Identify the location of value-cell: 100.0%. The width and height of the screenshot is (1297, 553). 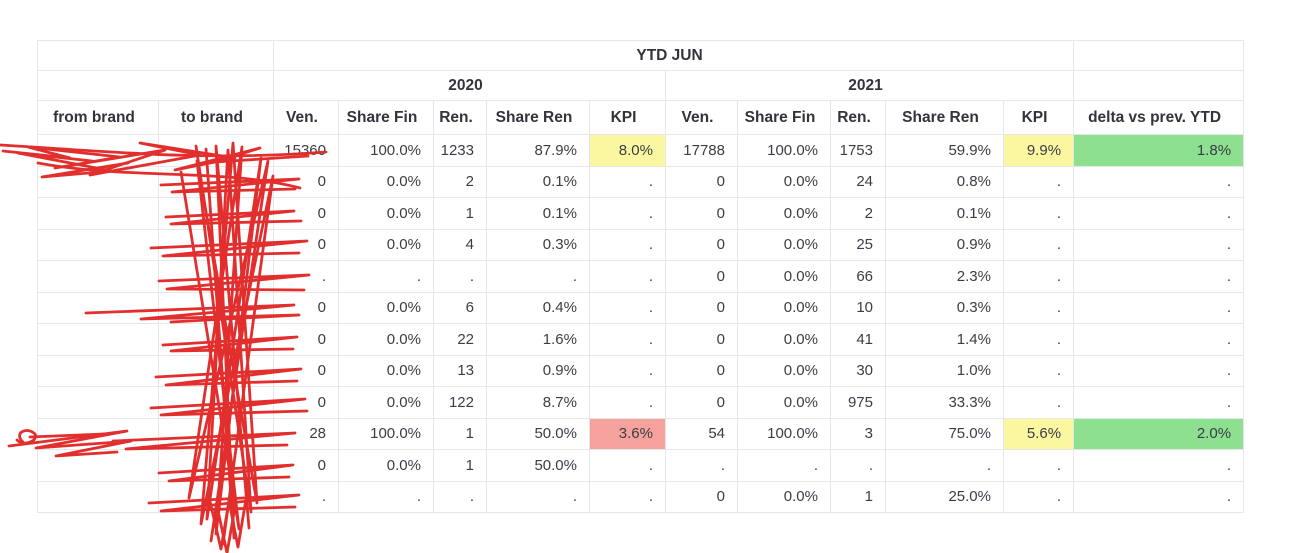
(784, 433).